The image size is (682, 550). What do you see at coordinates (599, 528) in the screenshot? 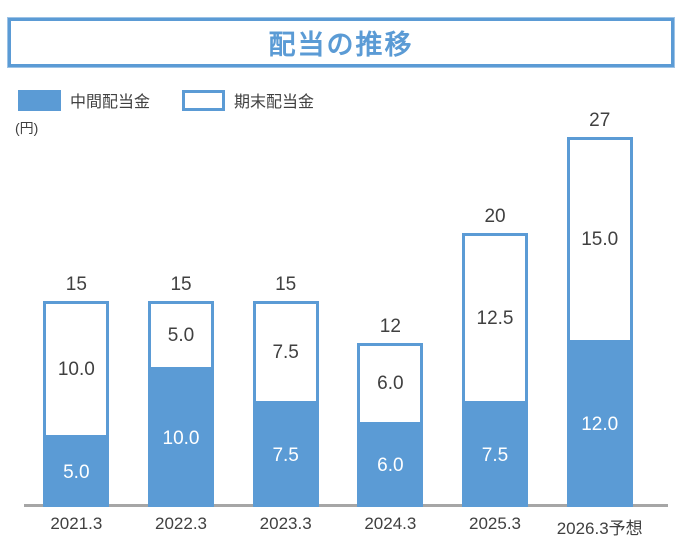
I see `x-axis-label: 2026.3予想` at bounding box center [599, 528].